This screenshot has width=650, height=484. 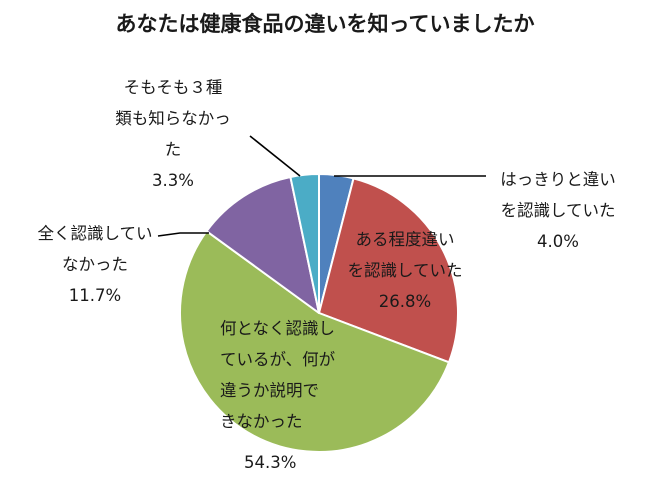 I want to click on pie-slice-some-difference, so click(x=388, y=270).